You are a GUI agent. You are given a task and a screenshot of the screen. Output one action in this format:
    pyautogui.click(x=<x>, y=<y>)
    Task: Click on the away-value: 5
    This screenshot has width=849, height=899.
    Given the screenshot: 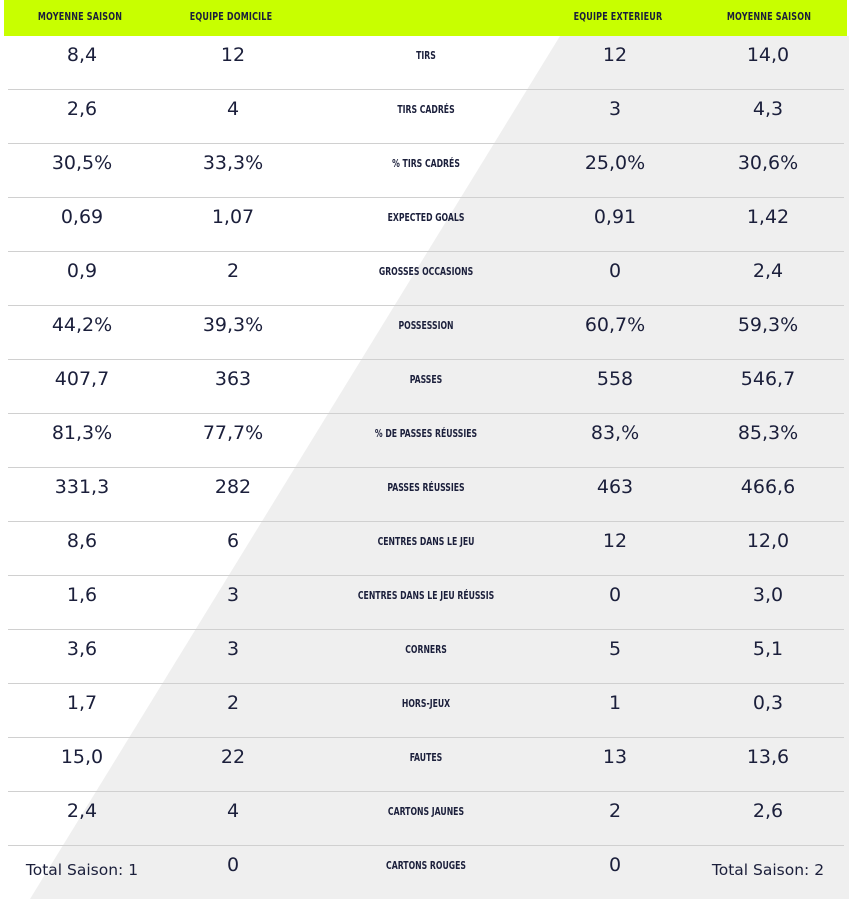 What is the action you would take?
    pyautogui.click(x=615, y=649)
    